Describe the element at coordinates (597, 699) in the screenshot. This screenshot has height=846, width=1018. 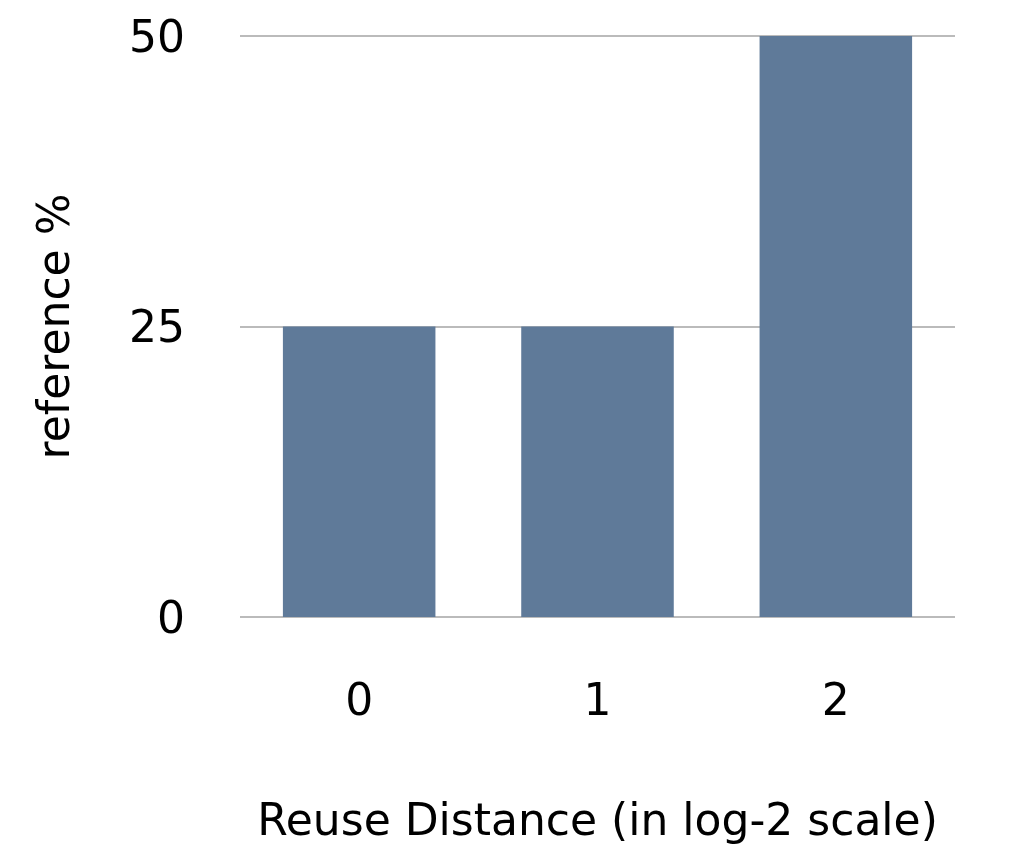
I see `x-tick-label: 1` at that location.